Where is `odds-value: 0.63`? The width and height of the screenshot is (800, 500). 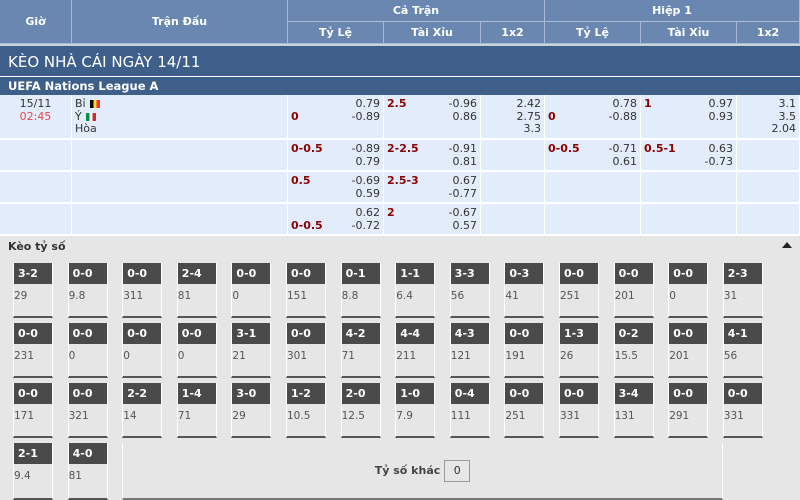
odds-value: 0.63 is located at coordinates (721, 148).